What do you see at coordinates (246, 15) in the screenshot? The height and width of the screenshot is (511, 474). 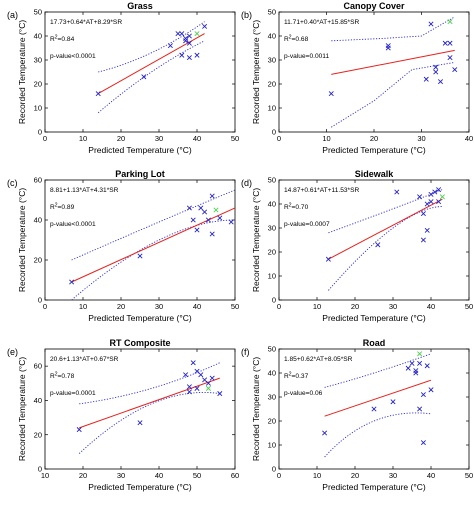 I see `panel-label: (b)` at bounding box center [246, 15].